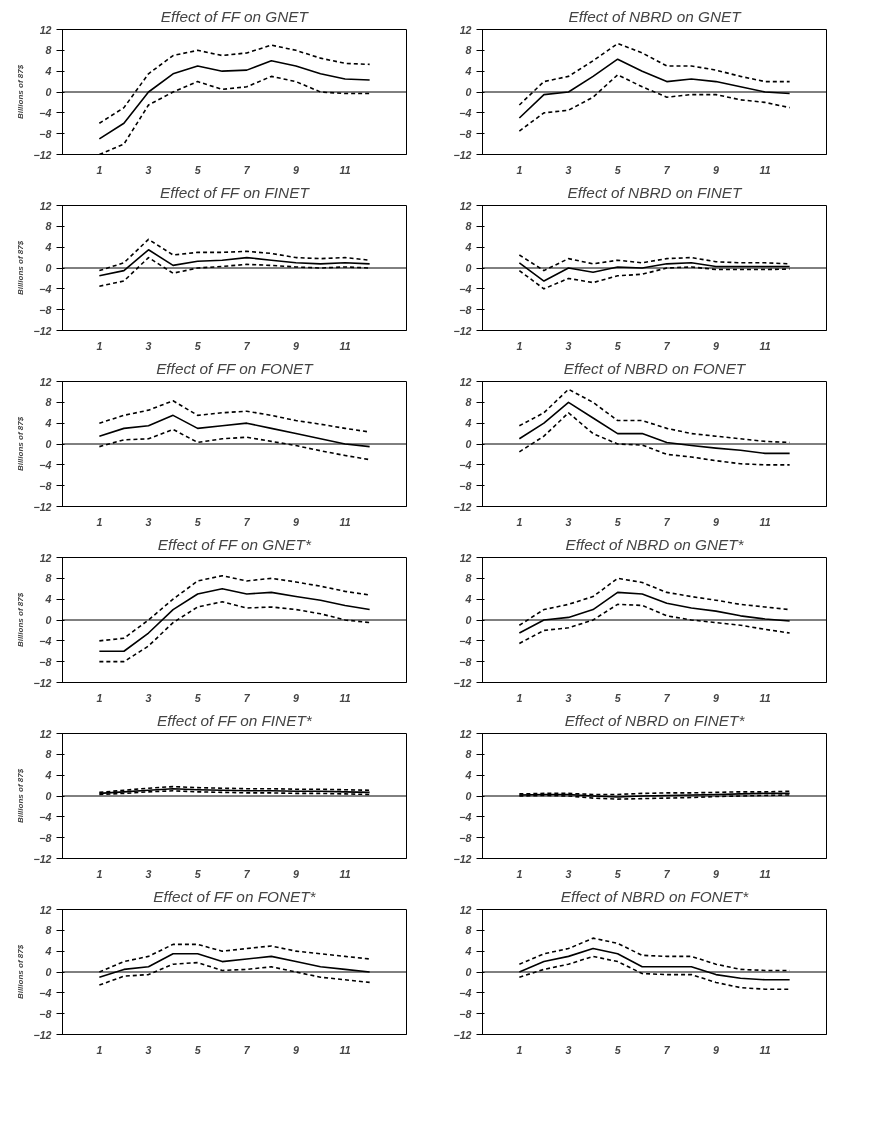 This screenshot has width=870, height=1126. Describe the element at coordinates (21, 92) in the screenshot. I see `y-axis-title: Billions of 87$` at that location.